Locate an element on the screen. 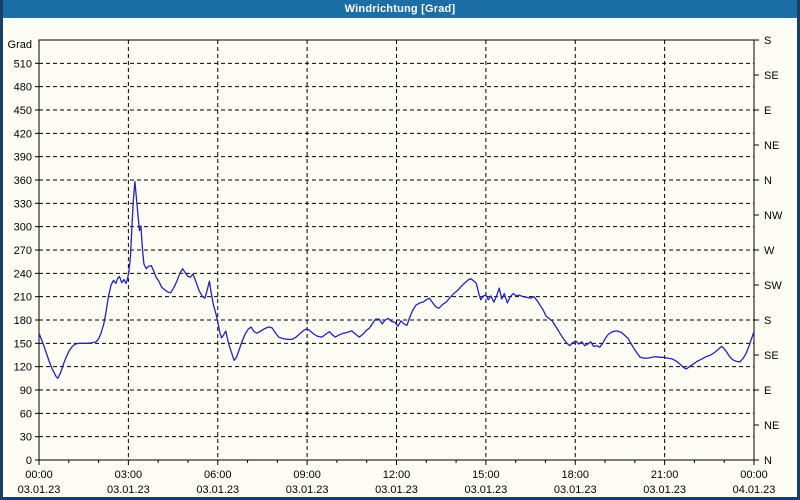  window-title: Windrichtung [Grad] is located at coordinates (400, 9).